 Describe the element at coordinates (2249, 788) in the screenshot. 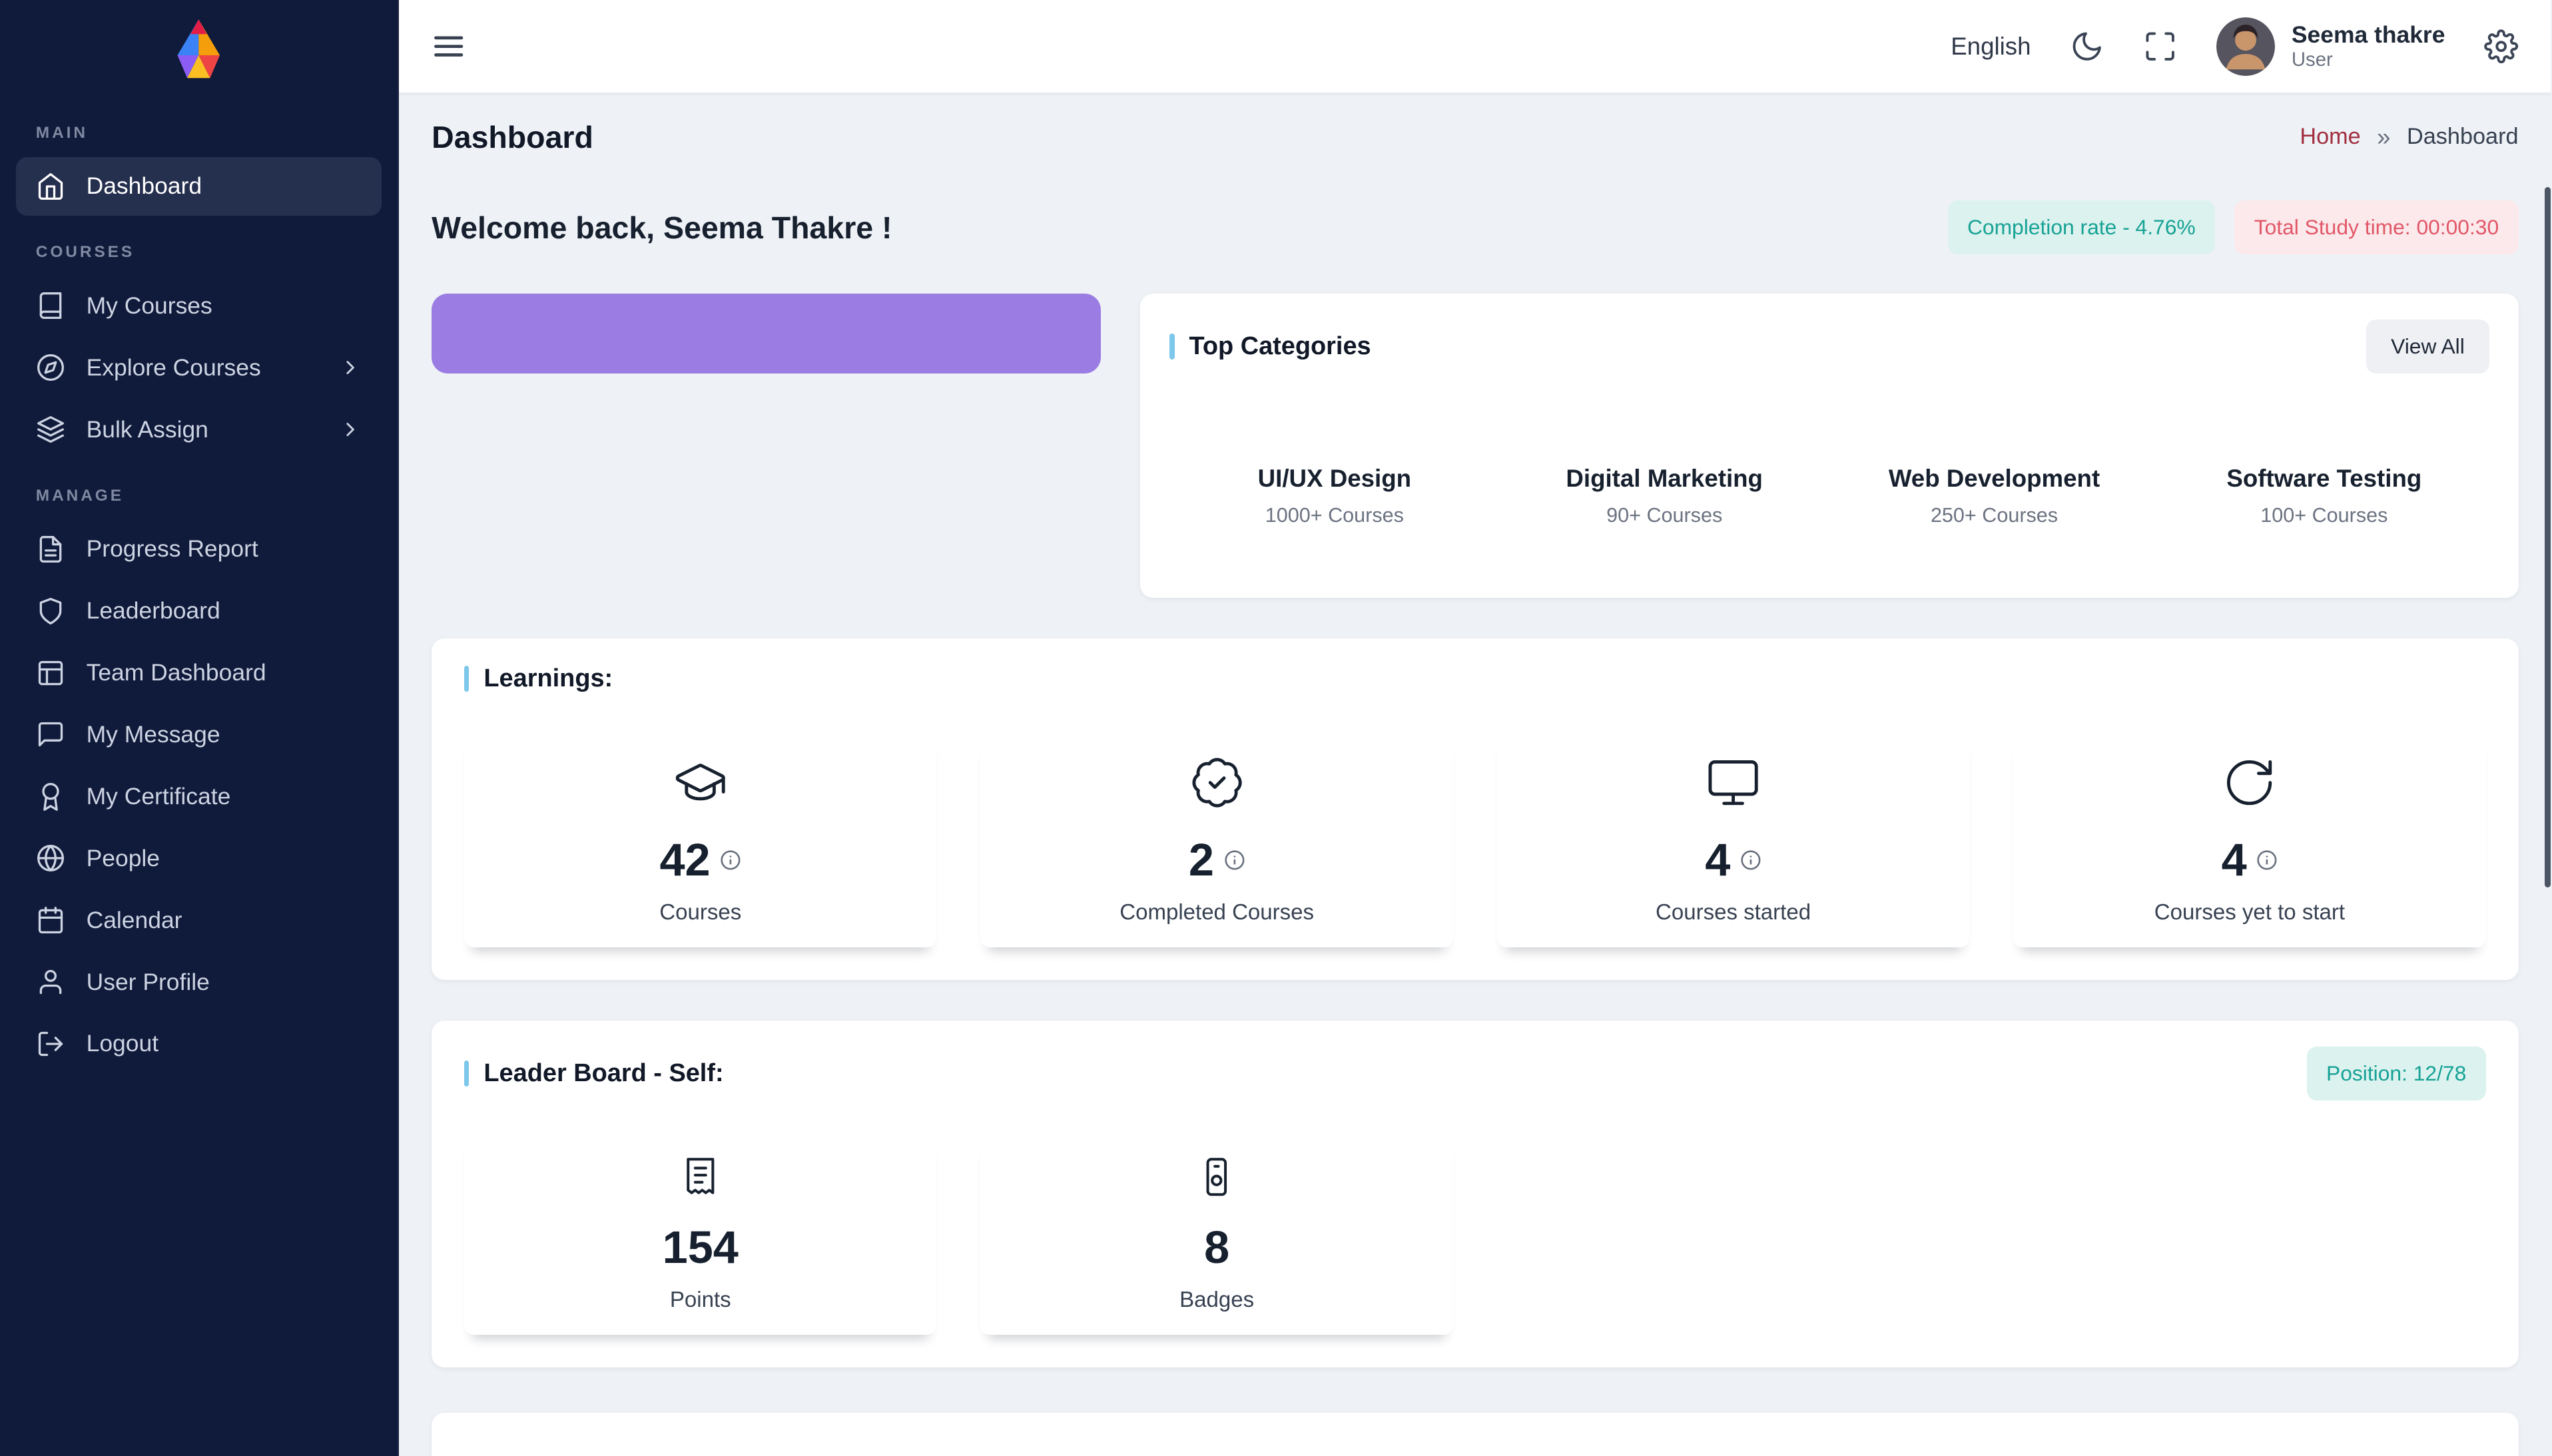

I see `refresh-icon` at that location.